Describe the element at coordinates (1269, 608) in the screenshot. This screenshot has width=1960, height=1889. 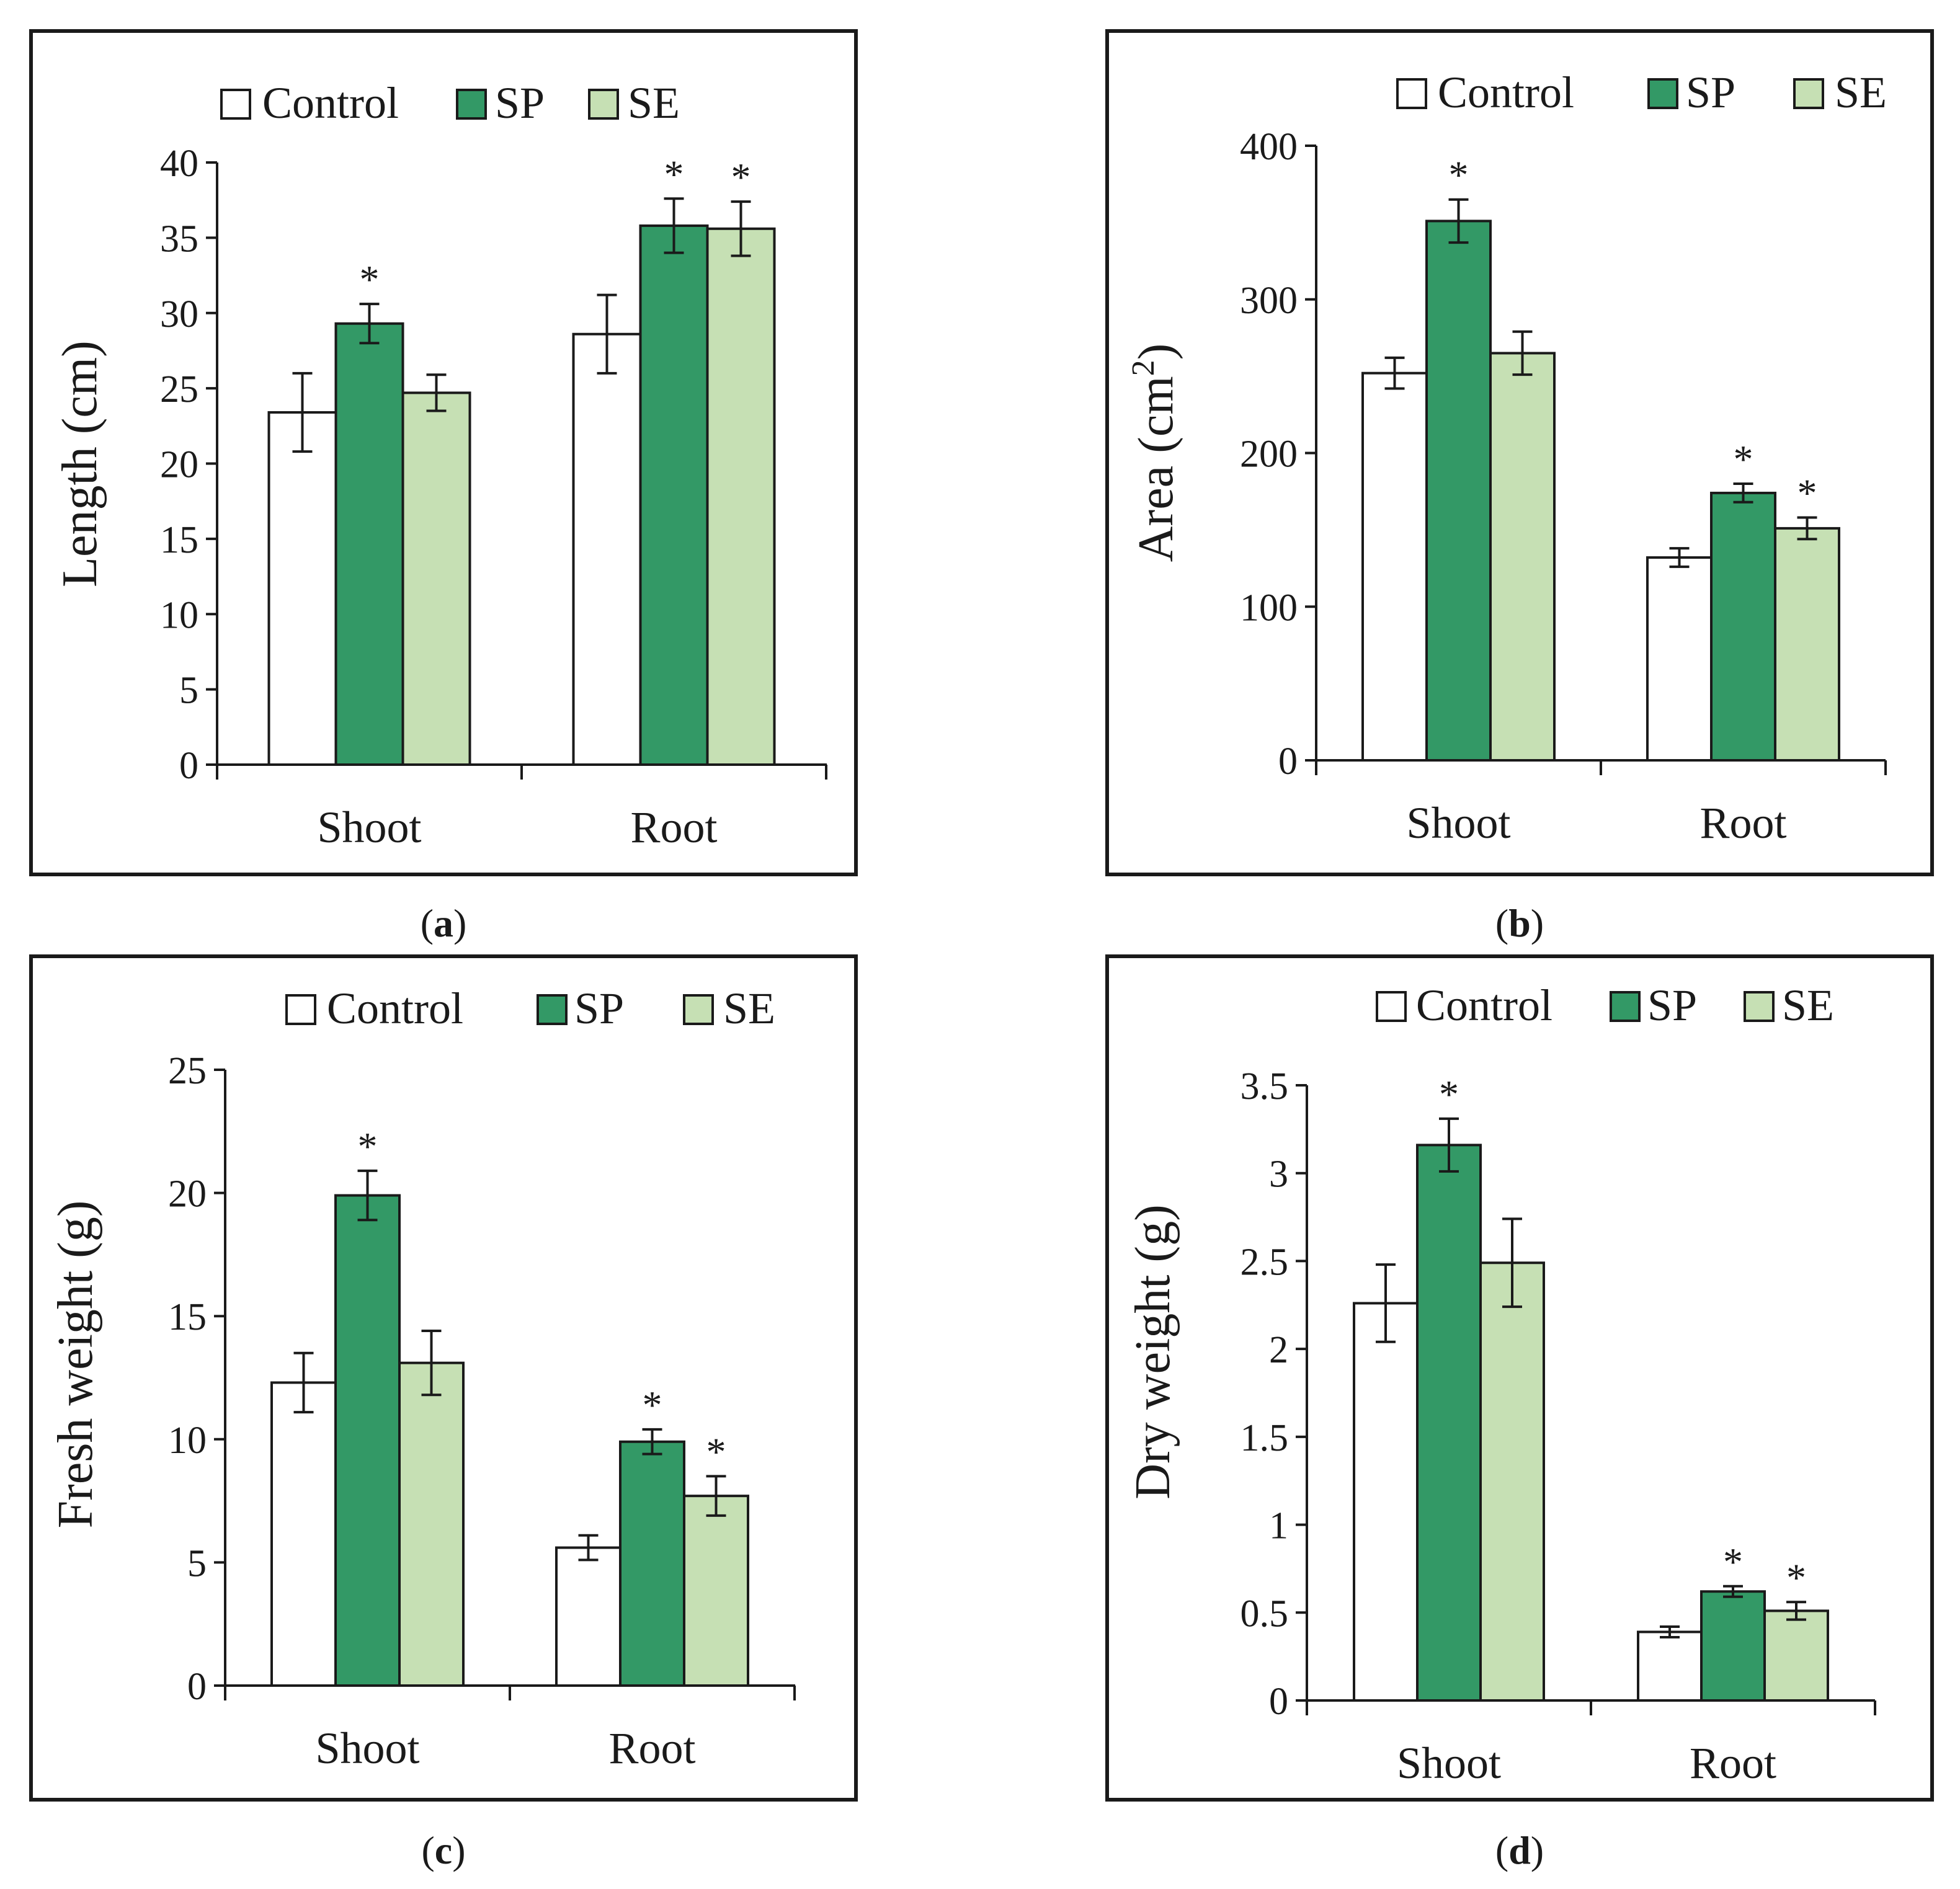
I see `y-tick-label: 100` at that location.